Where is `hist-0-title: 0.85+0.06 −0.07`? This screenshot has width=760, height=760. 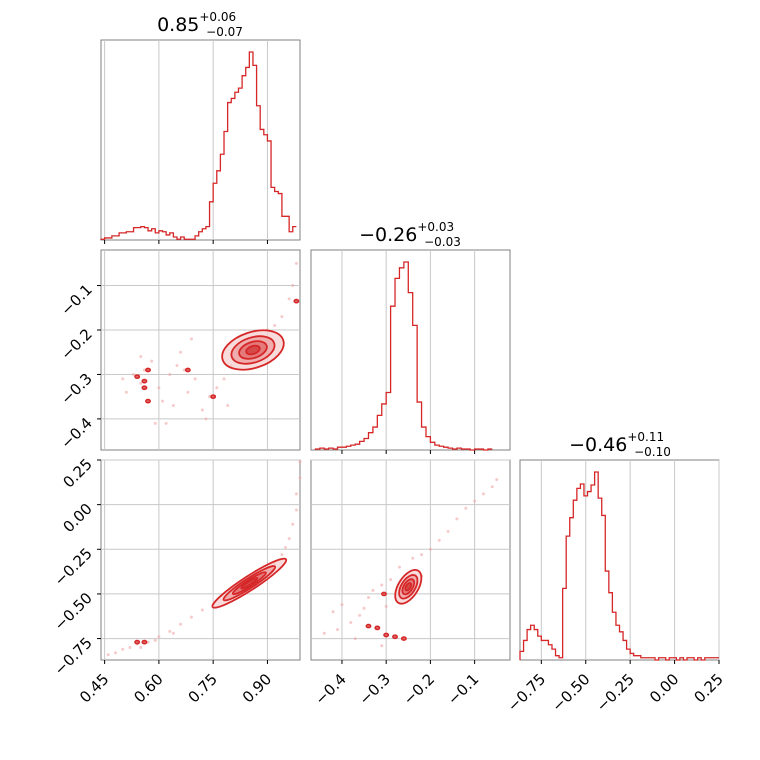
hist-0-title: 0.85+0.06 −0.07 is located at coordinates (200, 24).